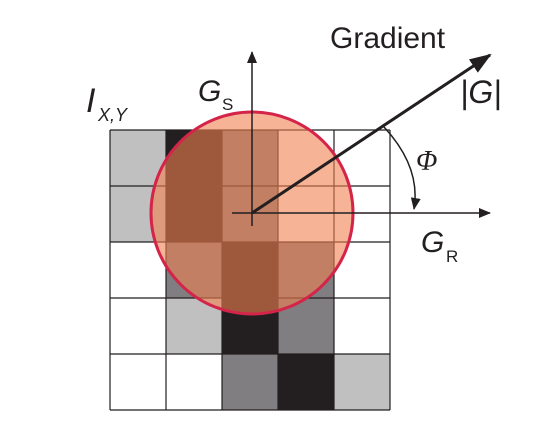 Image resolution: width=560 pixels, height=431 pixels. I want to click on image-label-main: I, so click(91, 101).